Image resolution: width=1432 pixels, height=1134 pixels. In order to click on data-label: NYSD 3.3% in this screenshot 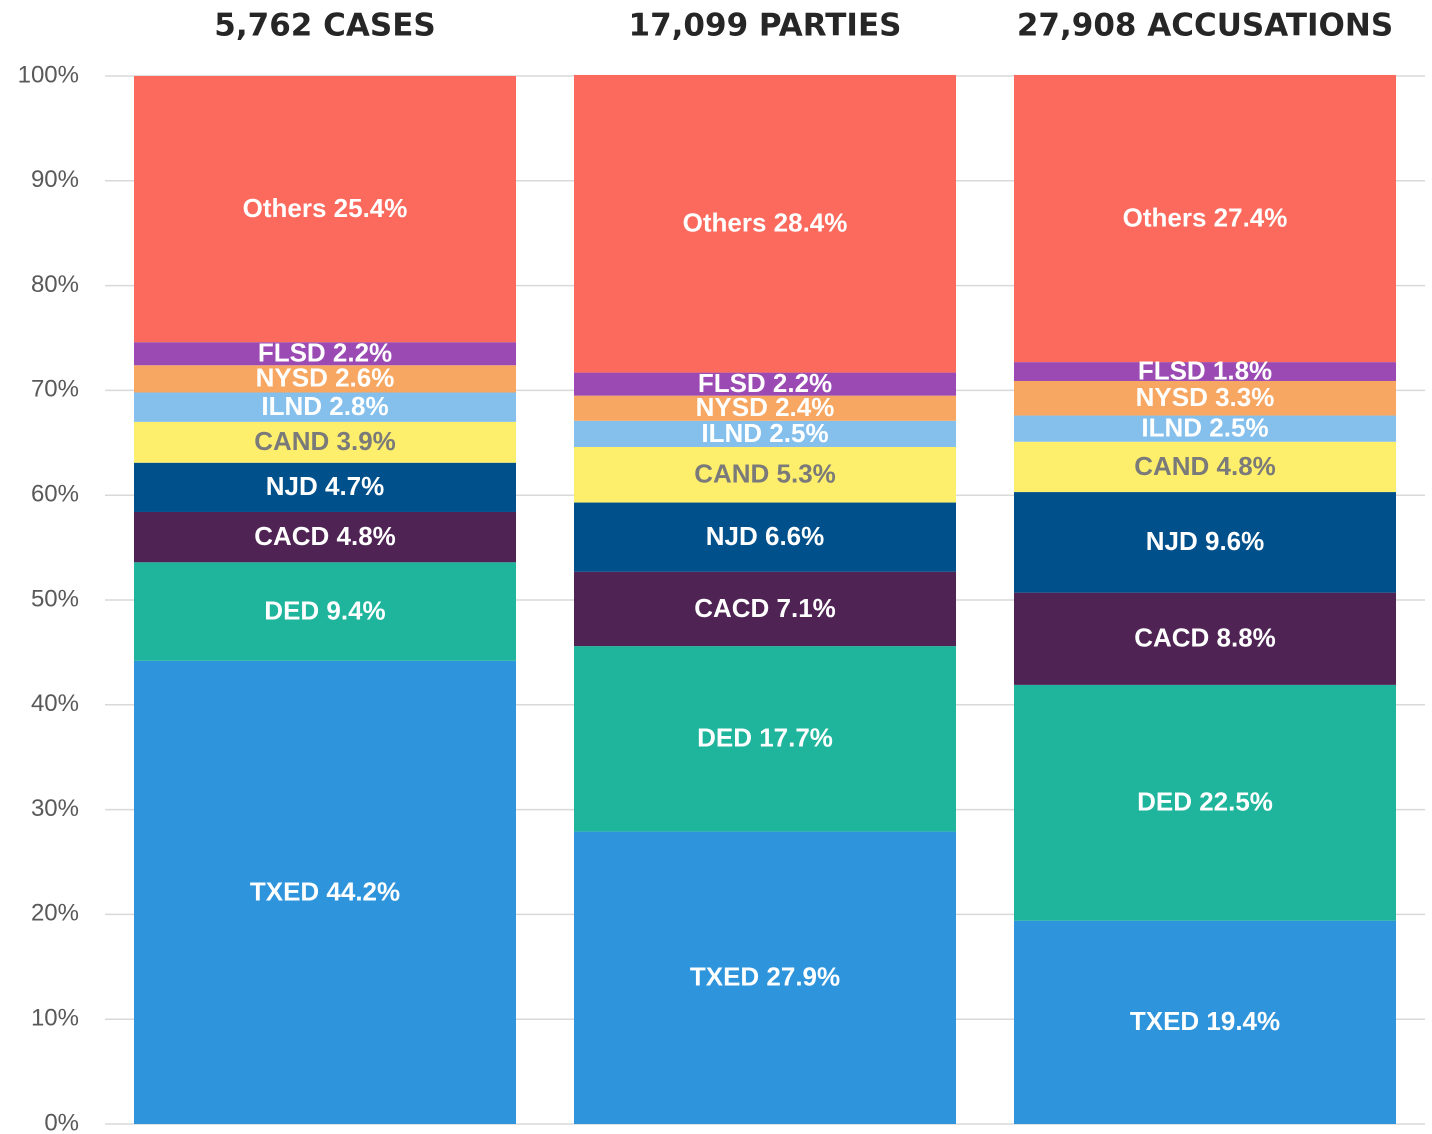, I will do `click(1205, 397)`.